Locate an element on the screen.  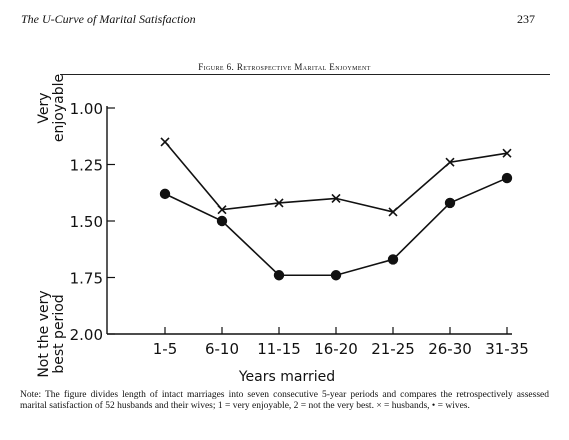
running-head: The U-Curve of Marital Satisfaction is located at coordinates (108, 19).